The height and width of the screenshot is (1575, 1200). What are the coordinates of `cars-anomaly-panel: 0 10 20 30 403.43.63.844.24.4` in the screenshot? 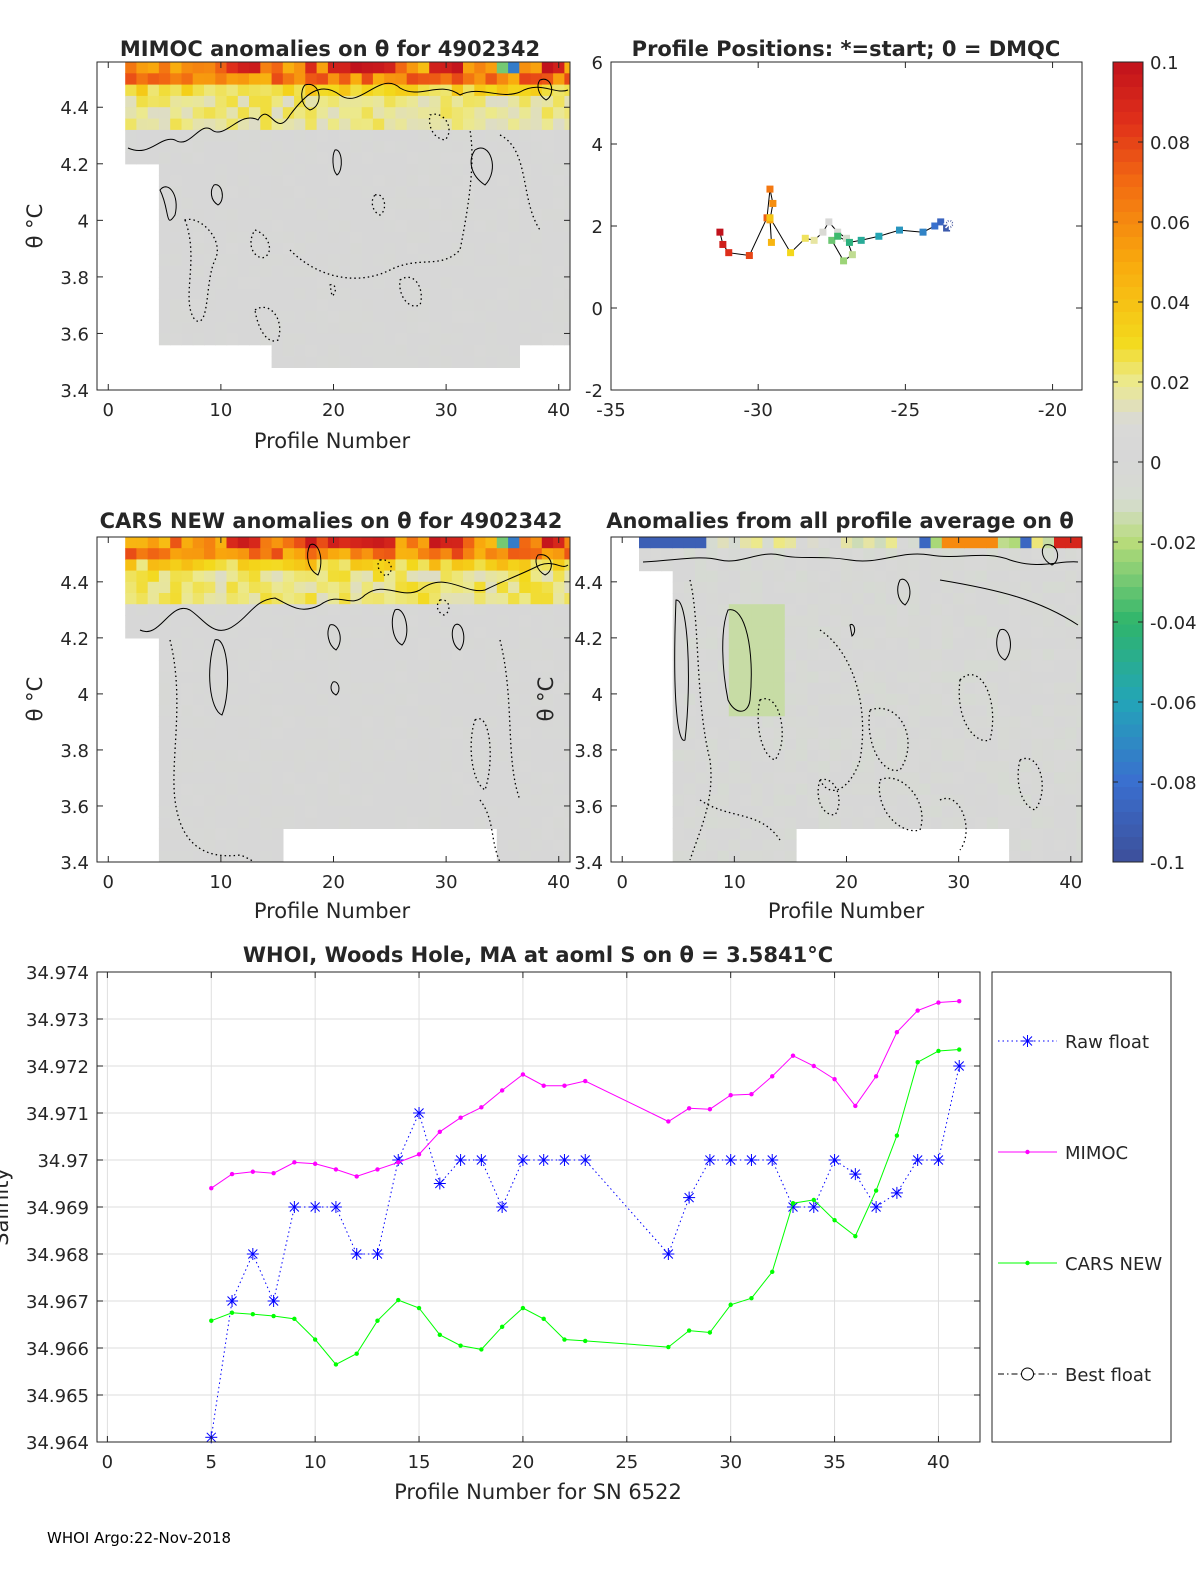 It's located at (315, 714).